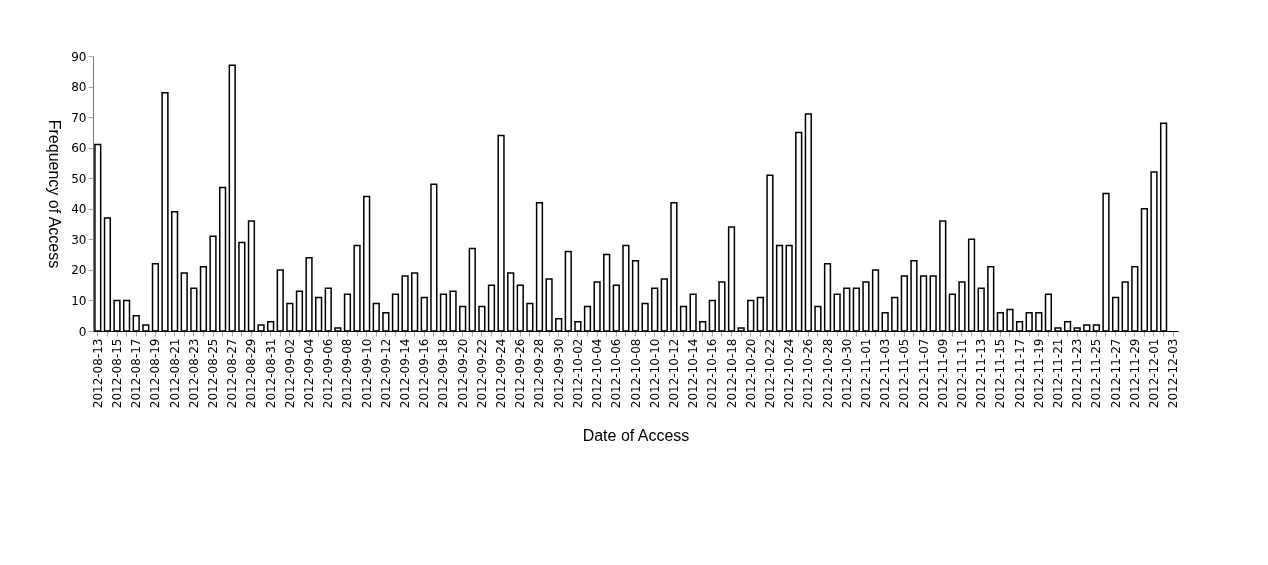 The width and height of the screenshot is (1268, 565). Describe the element at coordinates (309, 373) in the screenshot. I see `x-tick-label: 2012-09-04` at that location.